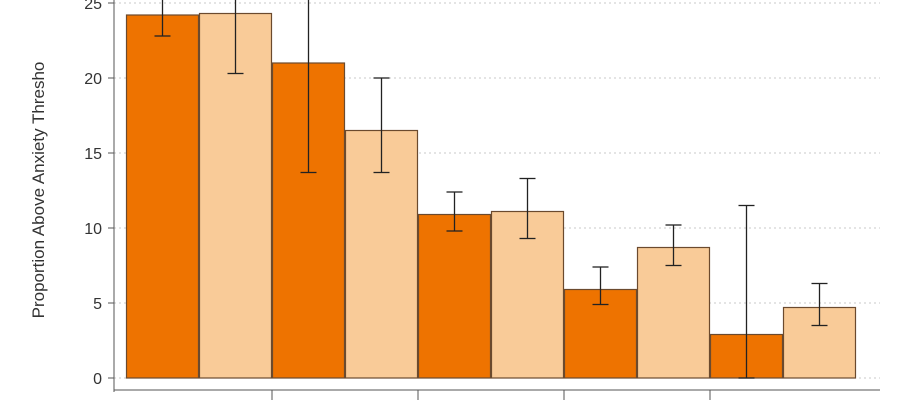  What do you see at coordinates (93, 154) in the screenshot?
I see `y-tick-label: 15` at bounding box center [93, 154].